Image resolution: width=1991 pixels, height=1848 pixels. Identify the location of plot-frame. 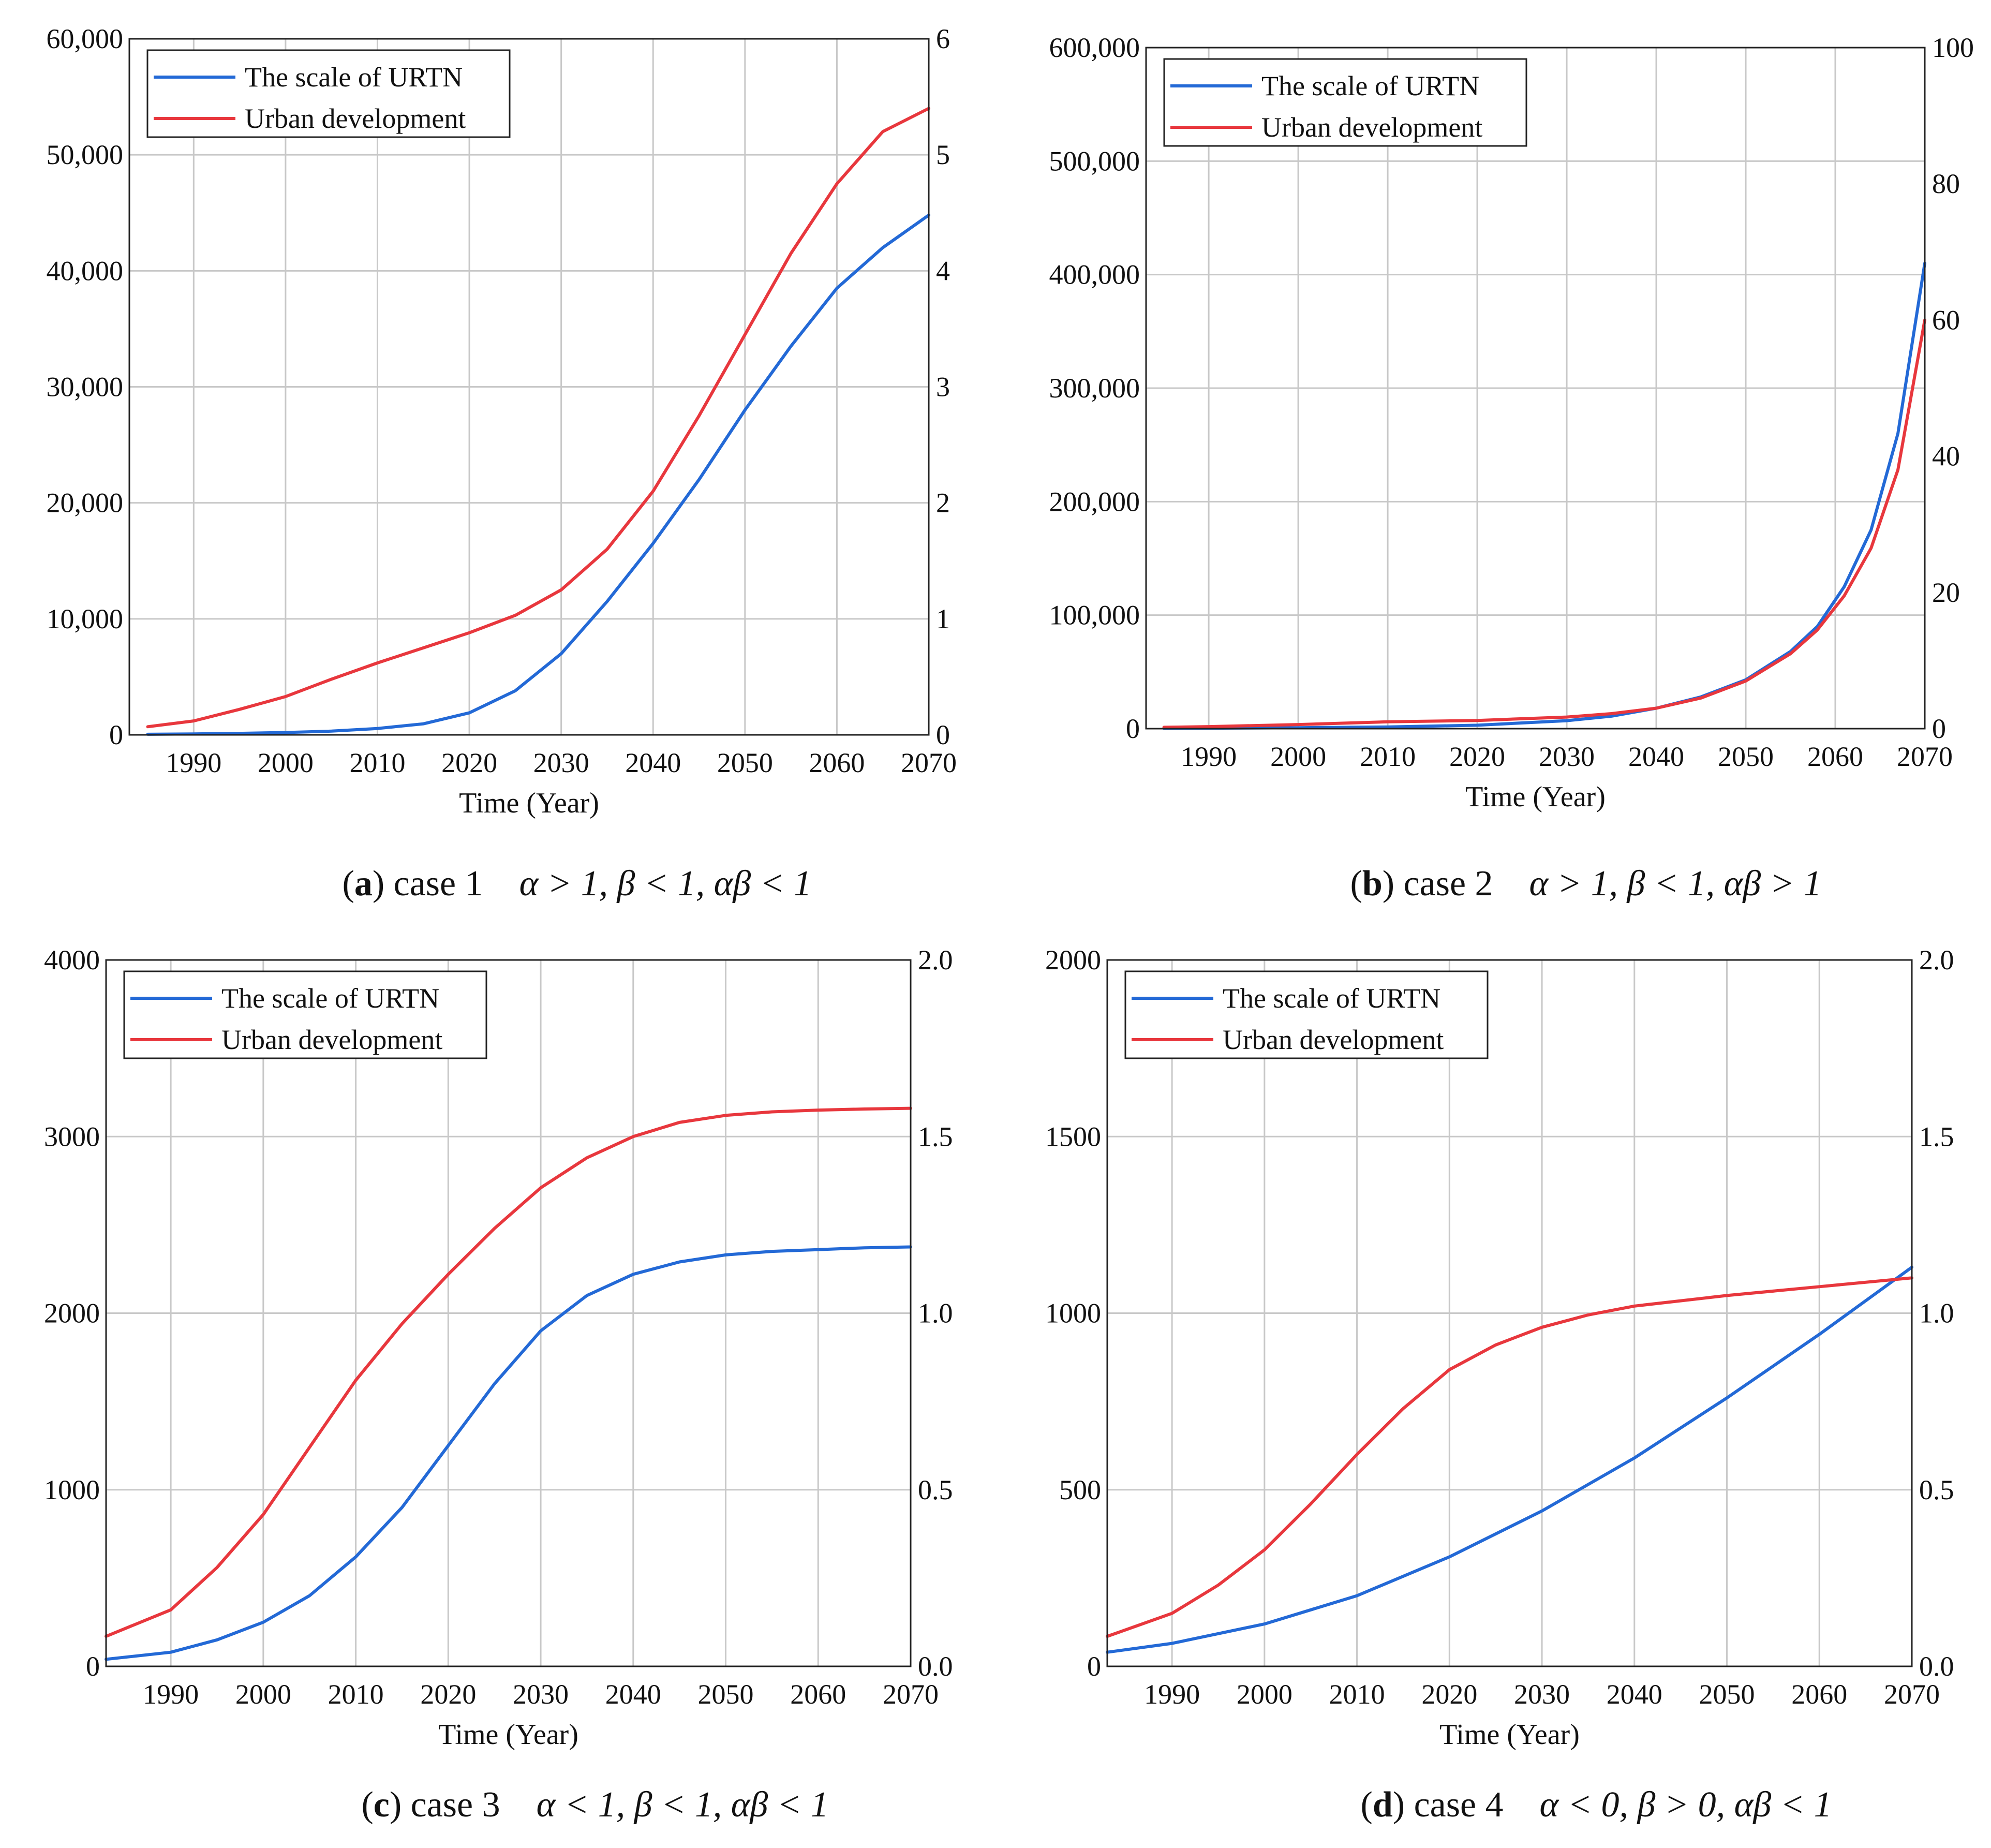
(1535, 388).